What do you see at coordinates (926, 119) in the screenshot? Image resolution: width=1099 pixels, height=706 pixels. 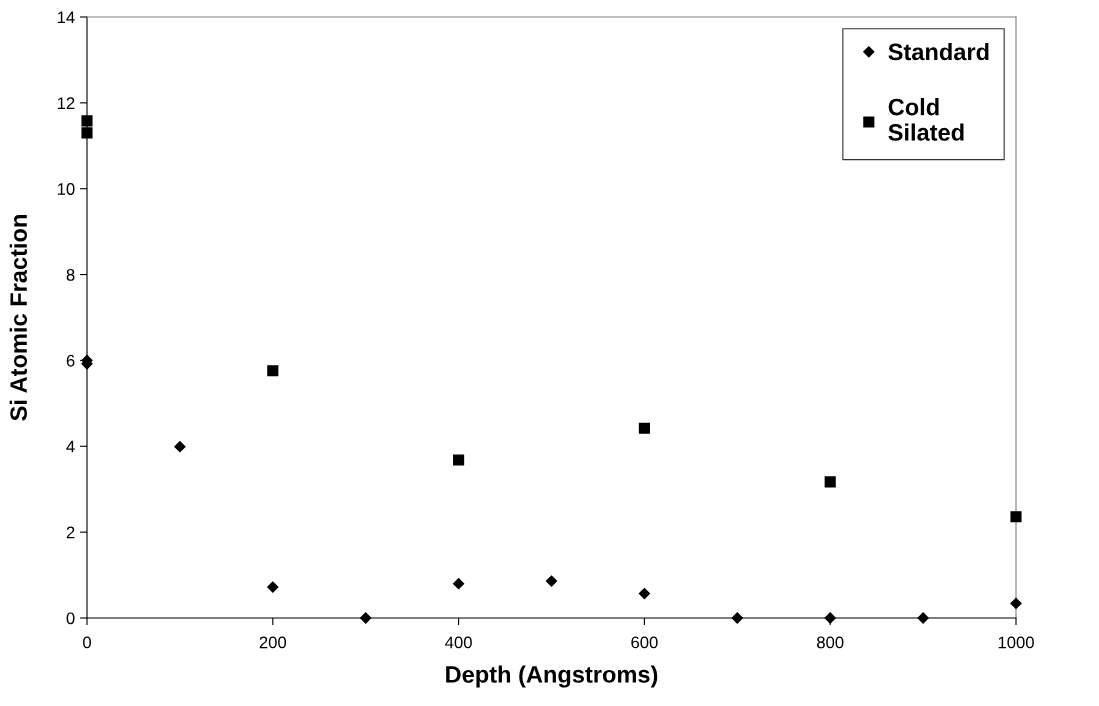 I see `legend-label: Cold Silated` at bounding box center [926, 119].